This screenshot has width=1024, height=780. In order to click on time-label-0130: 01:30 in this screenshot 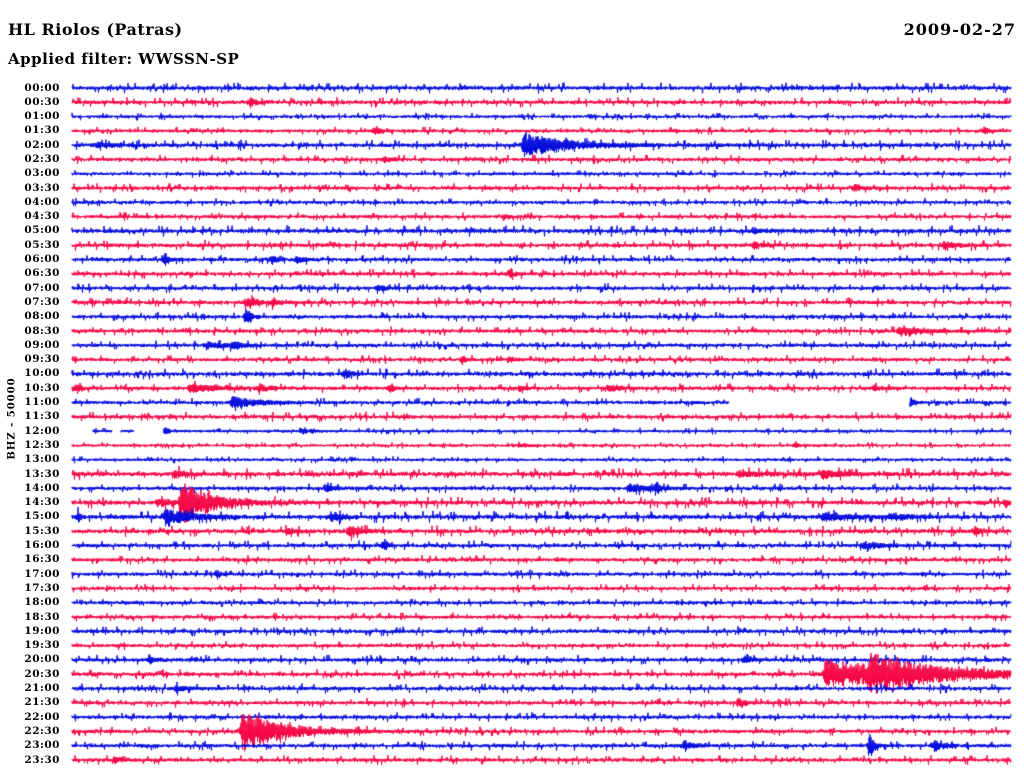, I will do `click(42, 130)`.